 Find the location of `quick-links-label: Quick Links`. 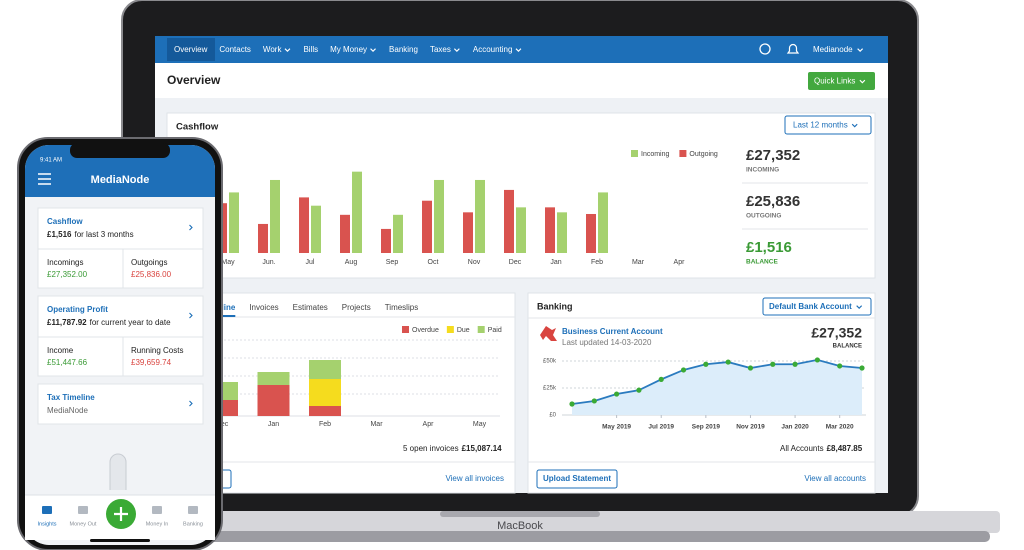

quick-links-label: Quick Links is located at coordinates (834, 81).